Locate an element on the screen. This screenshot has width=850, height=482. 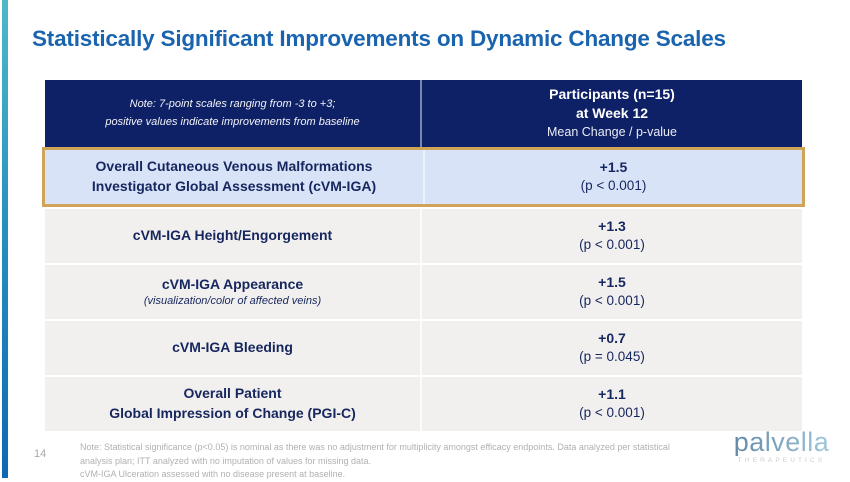
participants-metric: Mean Change / p-value is located at coordinates (612, 132).